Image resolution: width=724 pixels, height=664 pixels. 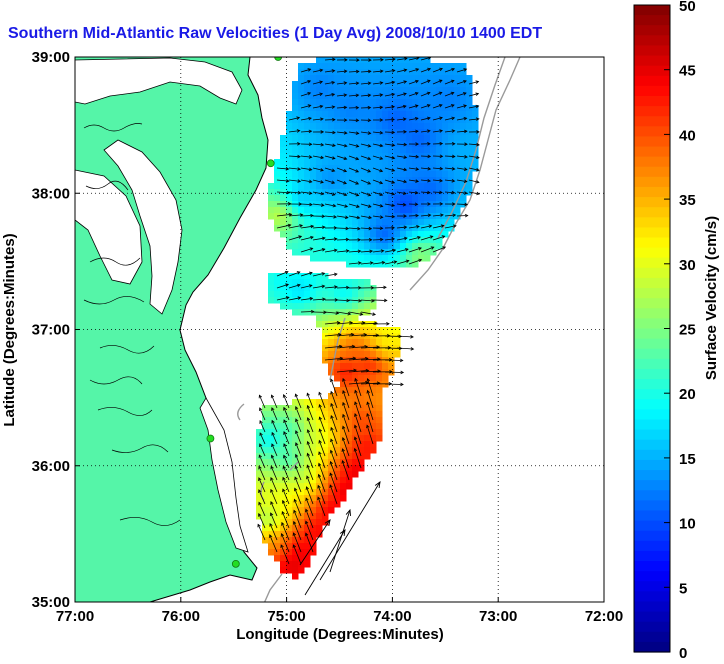 What do you see at coordinates (343, 287) in the screenshot?
I see `velocity-arrow` at bounding box center [343, 287].